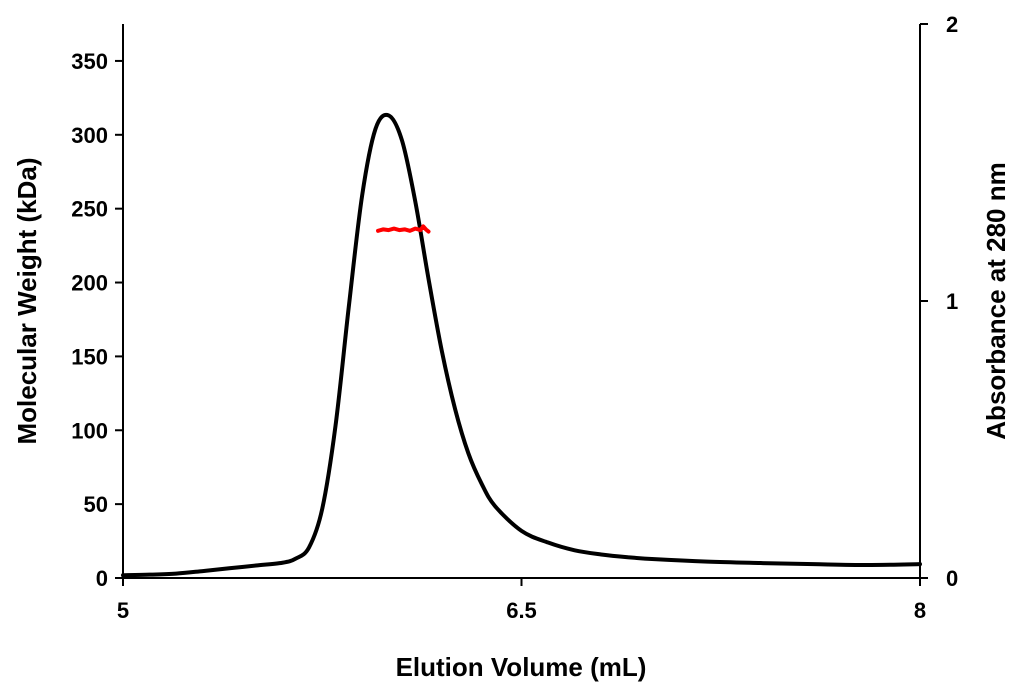  I want to click on x-tick-label: 8, so click(920, 610).